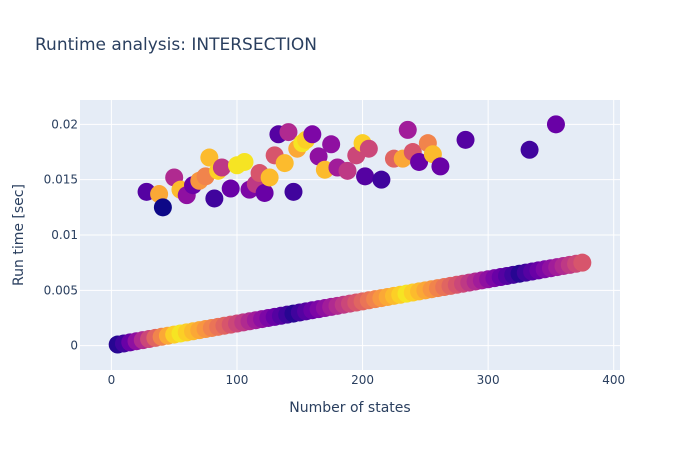  What do you see at coordinates (64, 124) in the screenshot?
I see `y-tick-label: 0.02` at bounding box center [64, 124].